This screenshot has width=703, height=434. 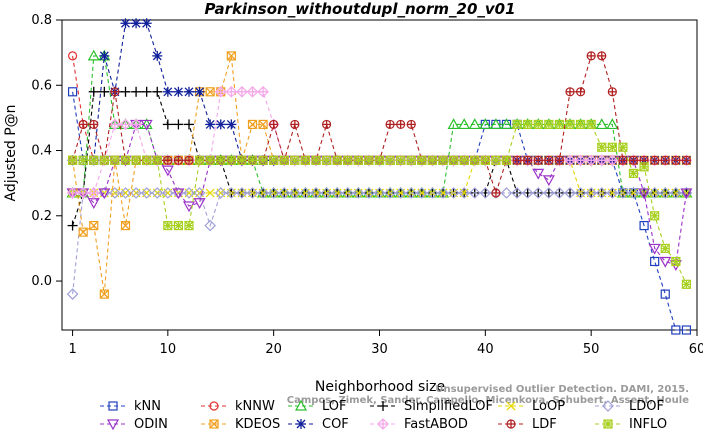 What do you see at coordinates (41, 20) in the screenshot?
I see `y-tick-label: 0.8` at bounding box center [41, 20].